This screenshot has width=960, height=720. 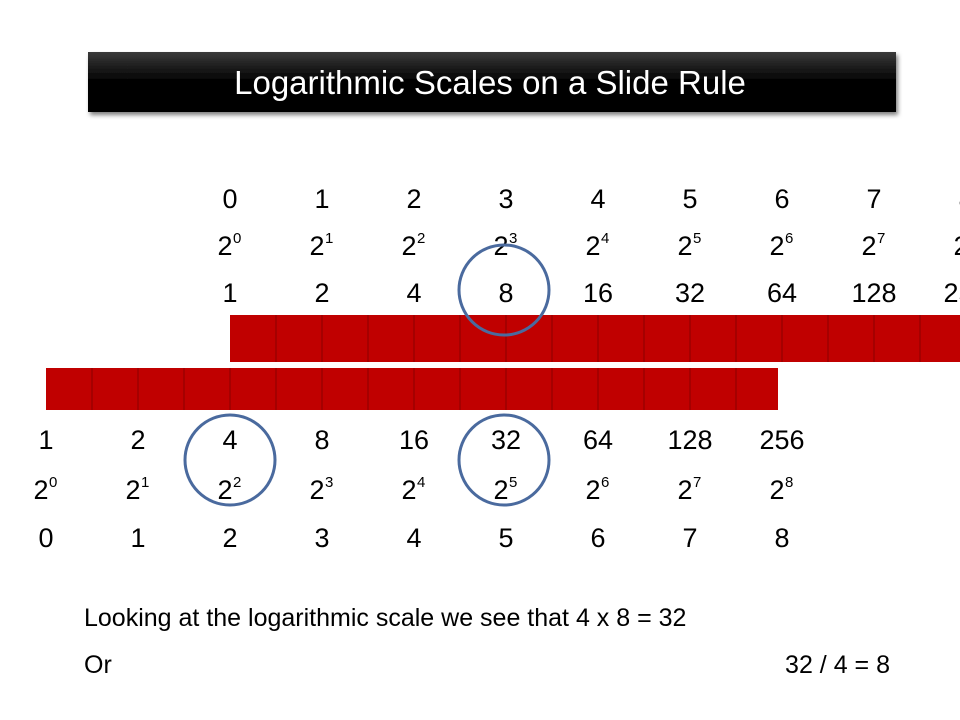 I want to click on title-banner, so click(x=492, y=82).